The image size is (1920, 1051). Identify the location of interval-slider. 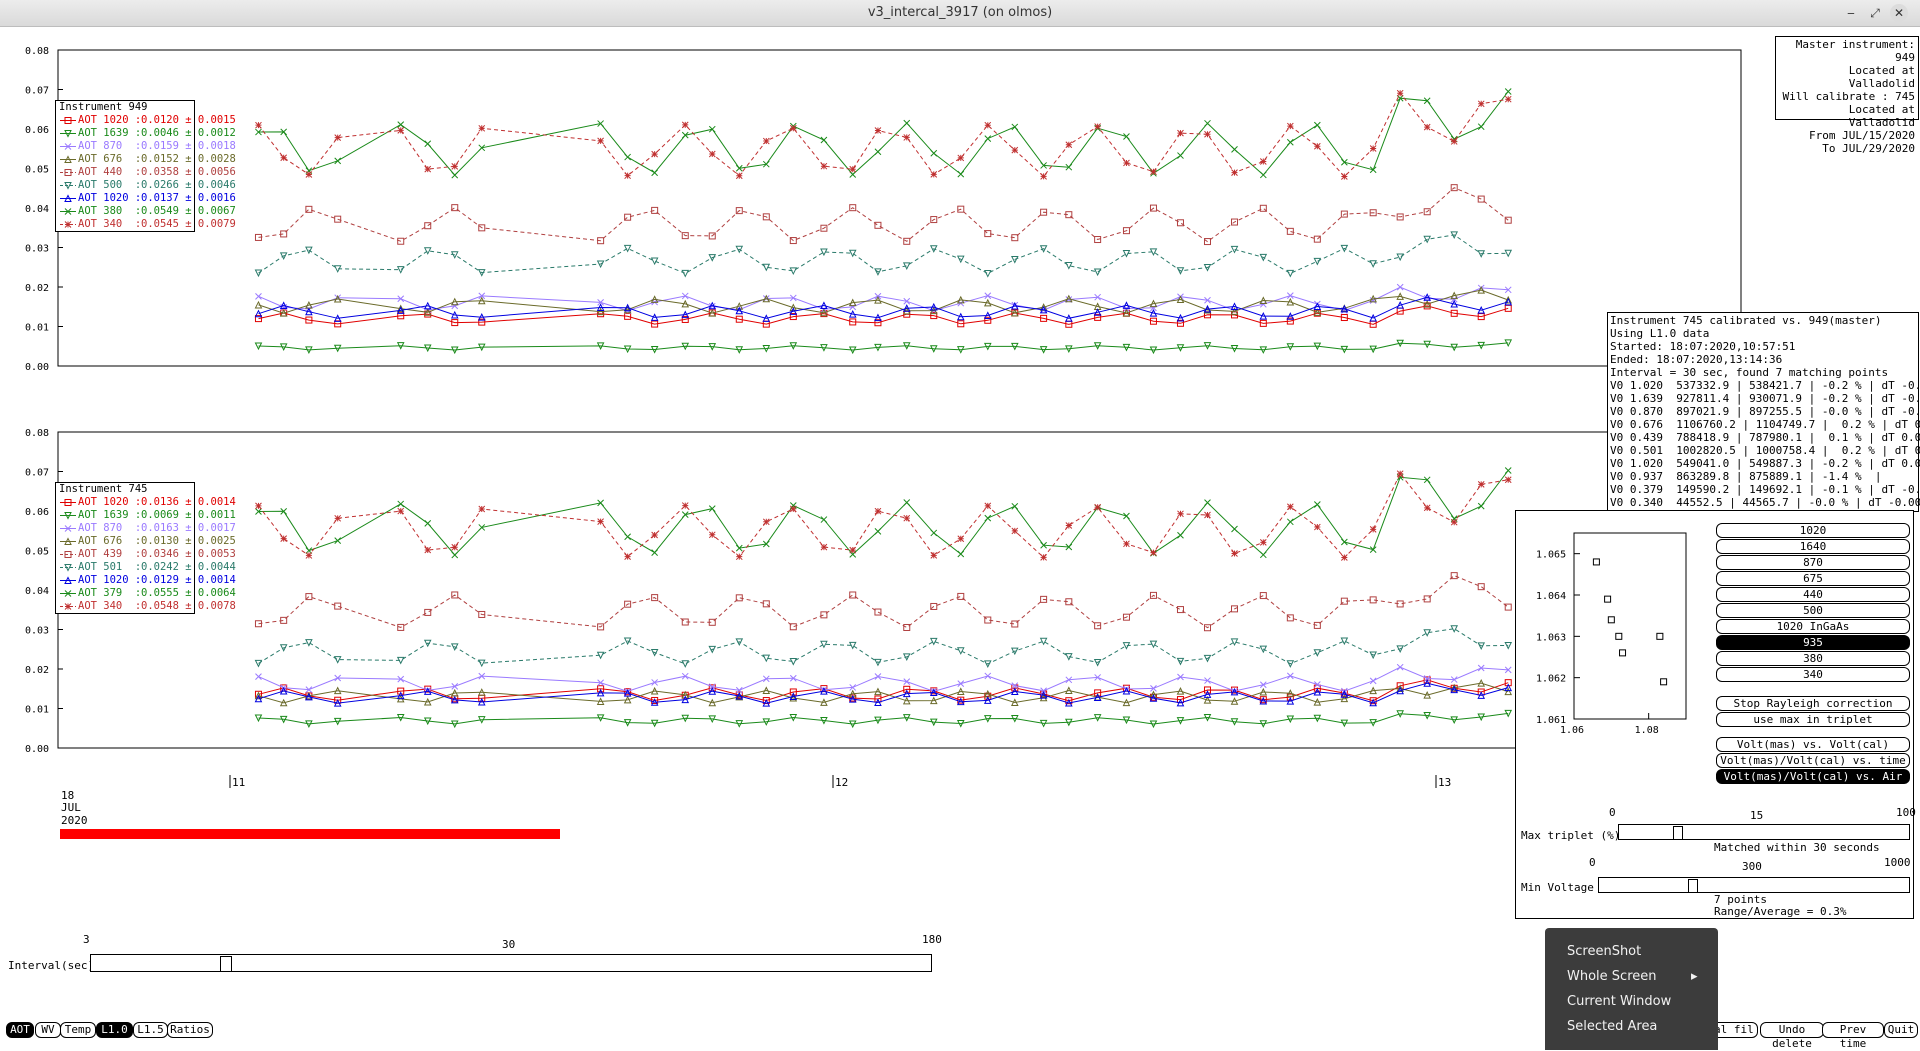
(511, 963).